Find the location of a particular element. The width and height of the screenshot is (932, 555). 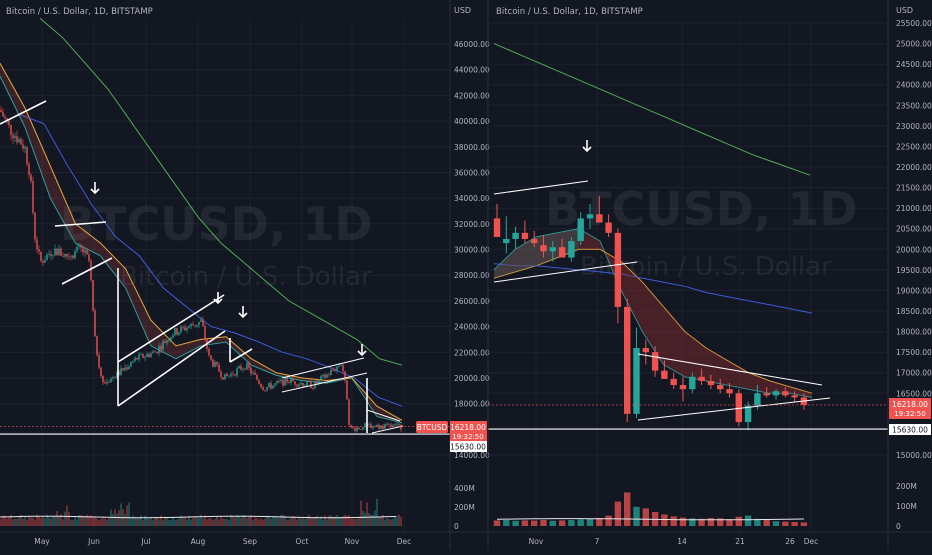

right-price-axis is located at coordinates (910, 275).